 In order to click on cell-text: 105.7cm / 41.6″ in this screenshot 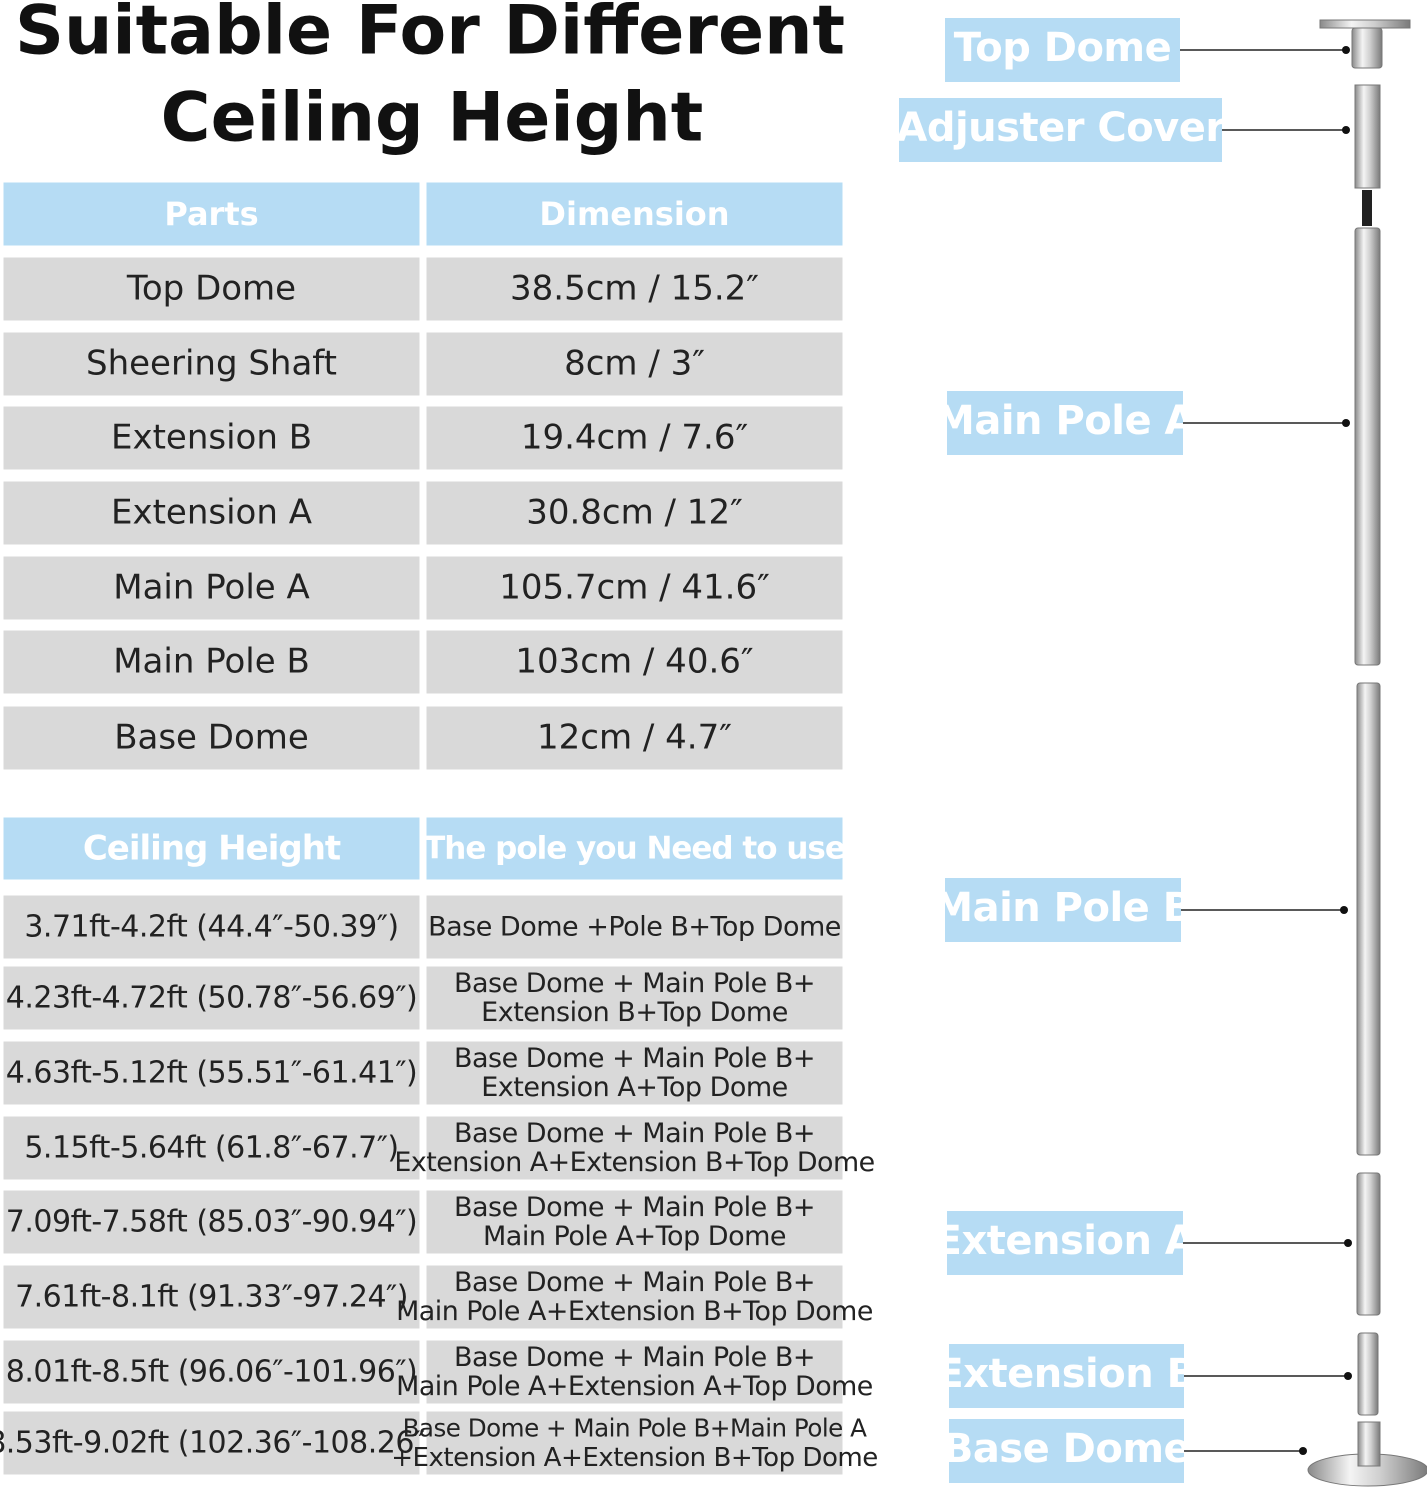, I will do `click(634, 588)`.